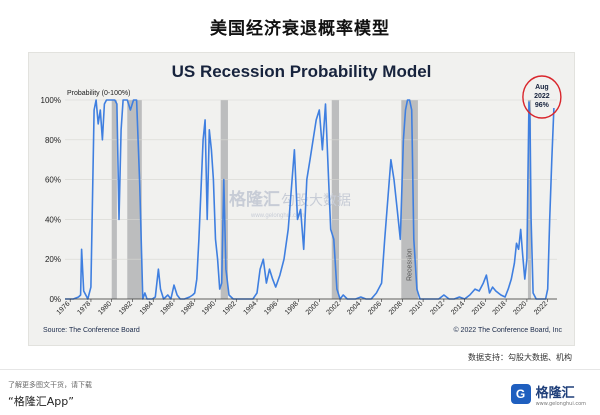 The height and width of the screenshot is (415, 600). I want to click on x-tick-label: 1988, so click(188, 308).